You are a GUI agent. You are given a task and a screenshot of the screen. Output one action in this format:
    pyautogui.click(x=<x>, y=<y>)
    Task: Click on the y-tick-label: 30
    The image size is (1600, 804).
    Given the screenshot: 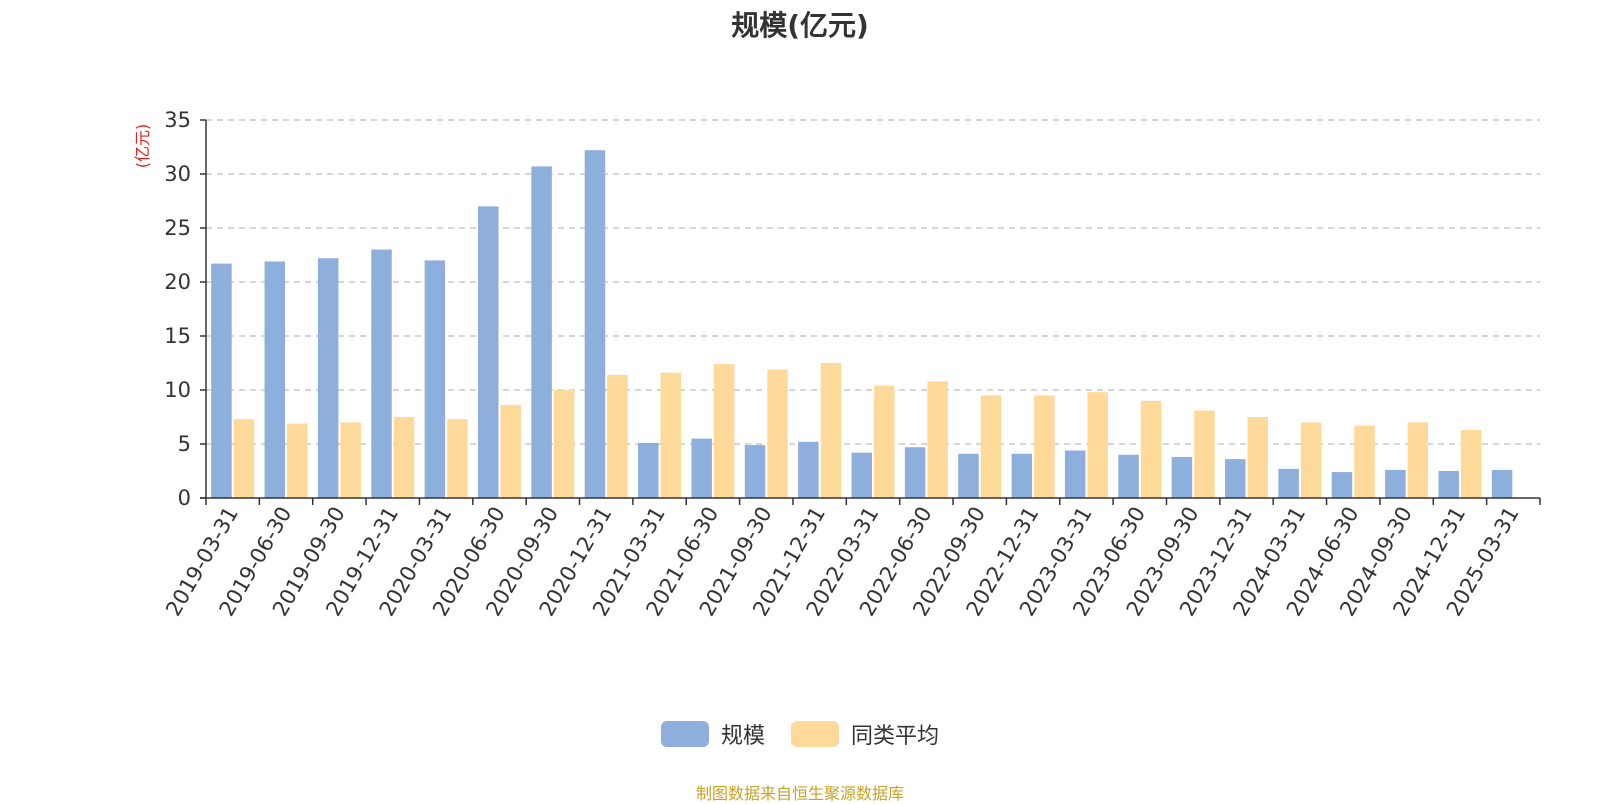 What is the action you would take?
    pyautogui.click(x=177, y=174)
    